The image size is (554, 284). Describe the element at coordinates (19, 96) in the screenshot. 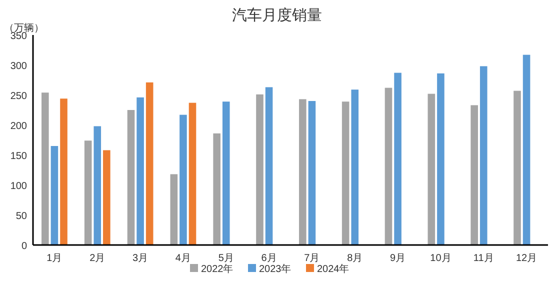

I see `y-tick-label: 250` at that location.